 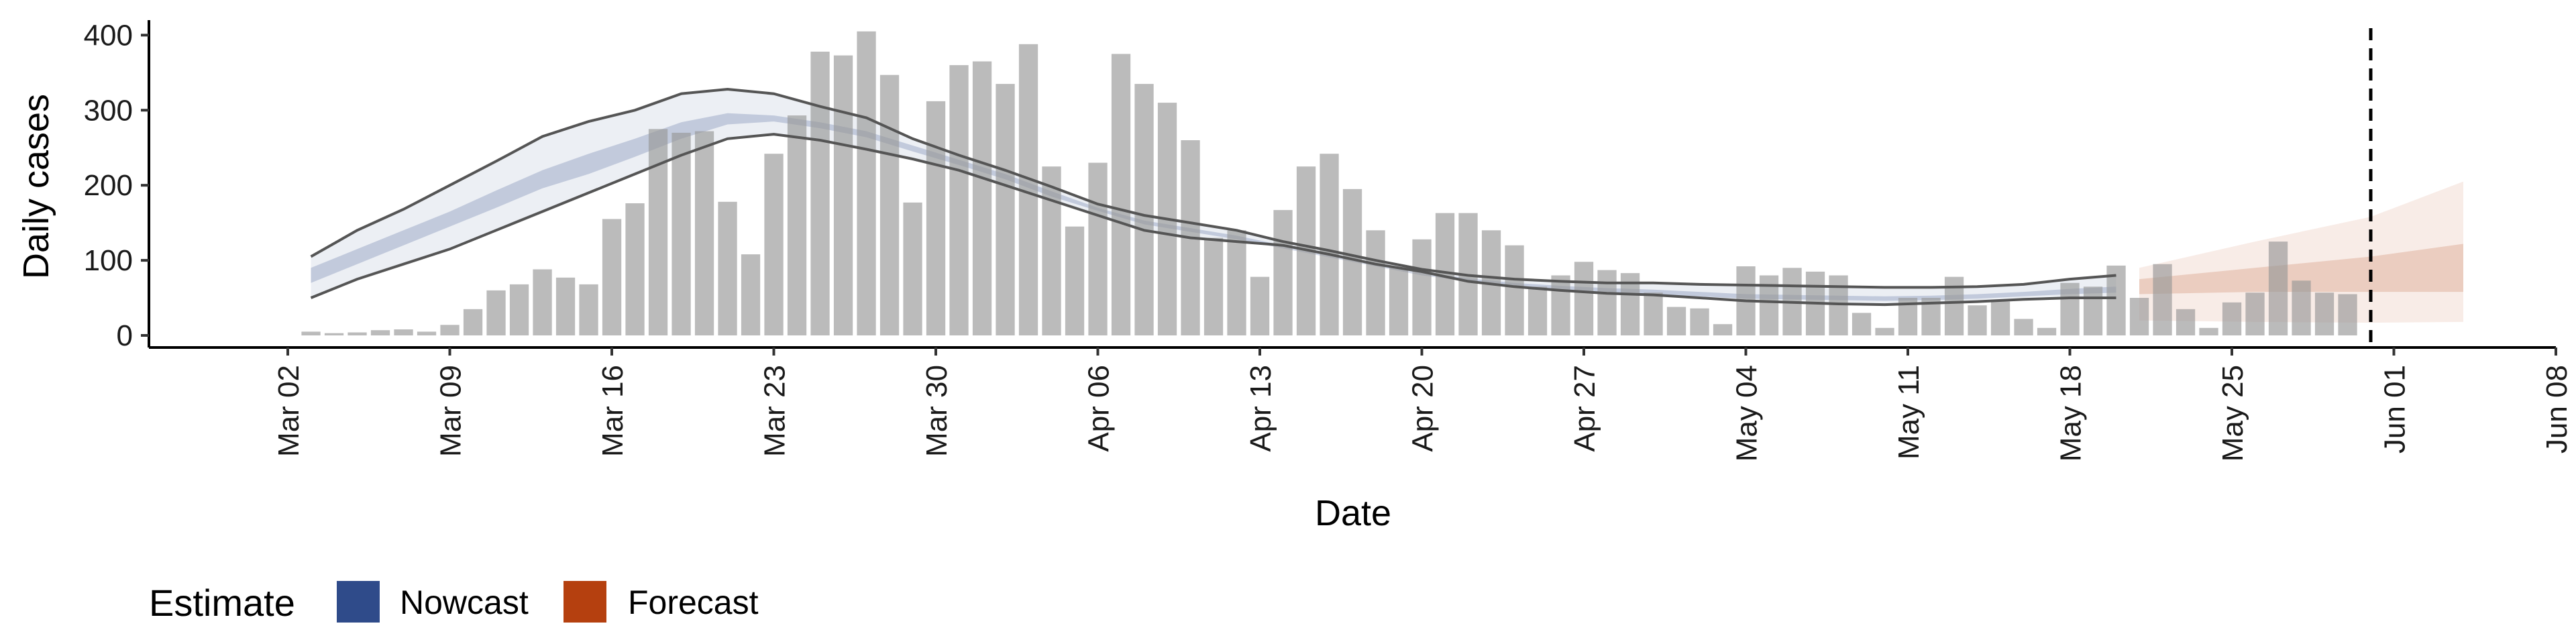 I want to click on x-tick-label: Apr 06, so click(x=1099, y=408).